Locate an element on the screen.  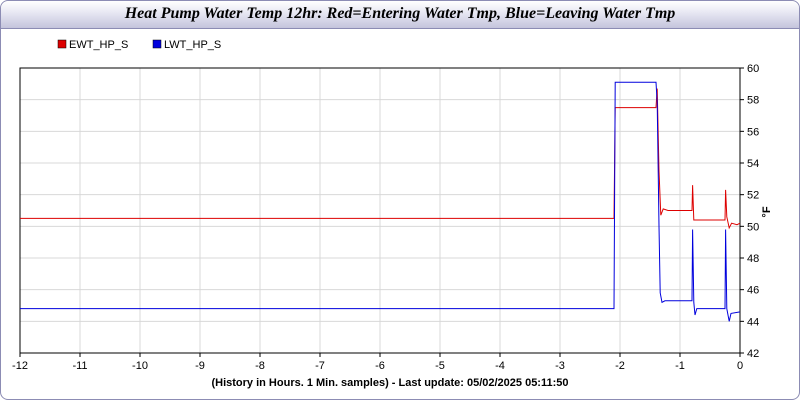
y-tick-label: 46 is located at coordinates (753, 291).